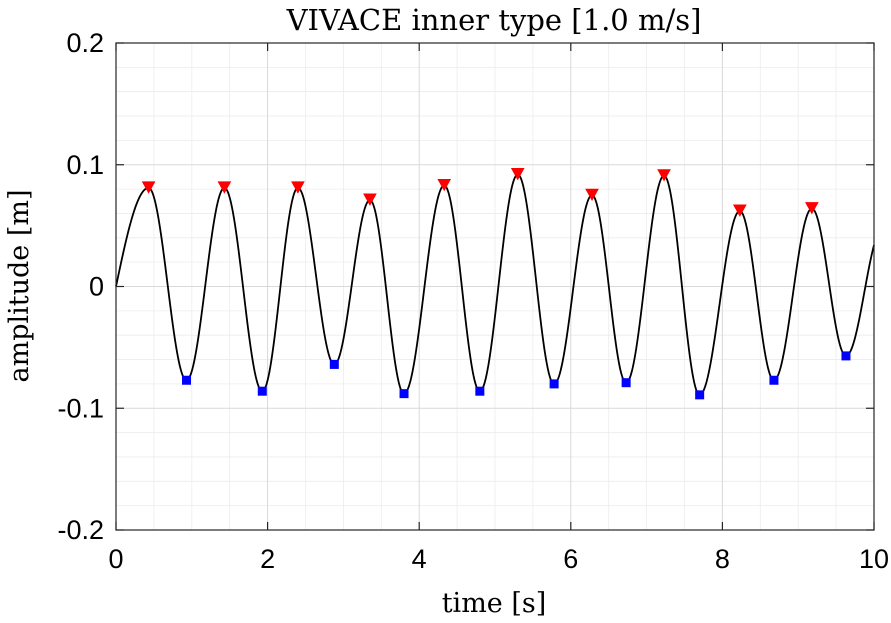 The width and height of the screenshot is (891, 623). Describe the element at coordinates (96, 287) in the screenshot. I see `y-tick-label: 0` at that location.